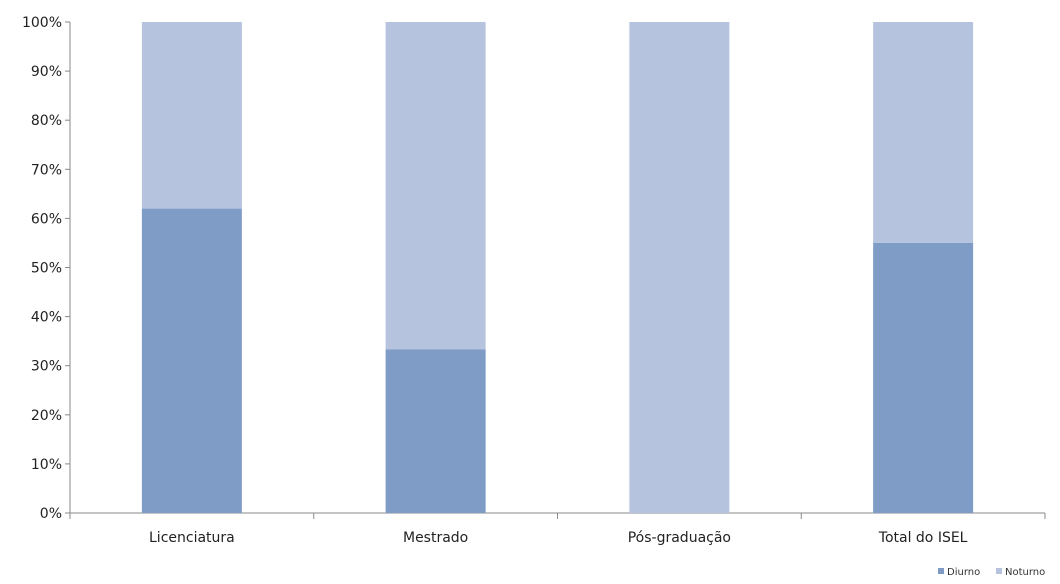  I want to click on y-tick-label: 40%, so click(46, 318).